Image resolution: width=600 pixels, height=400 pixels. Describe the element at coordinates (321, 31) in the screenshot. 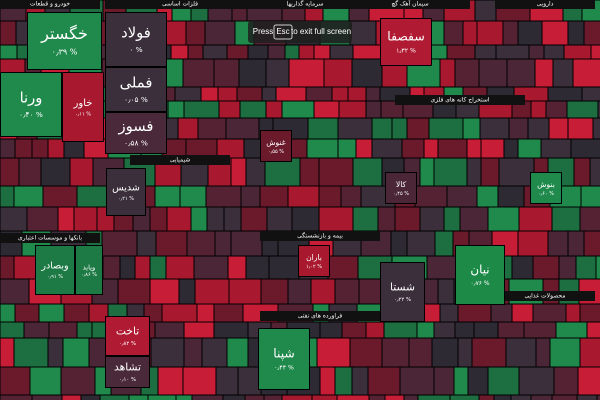

I see `notice-rest: to exit full screen` at that location.